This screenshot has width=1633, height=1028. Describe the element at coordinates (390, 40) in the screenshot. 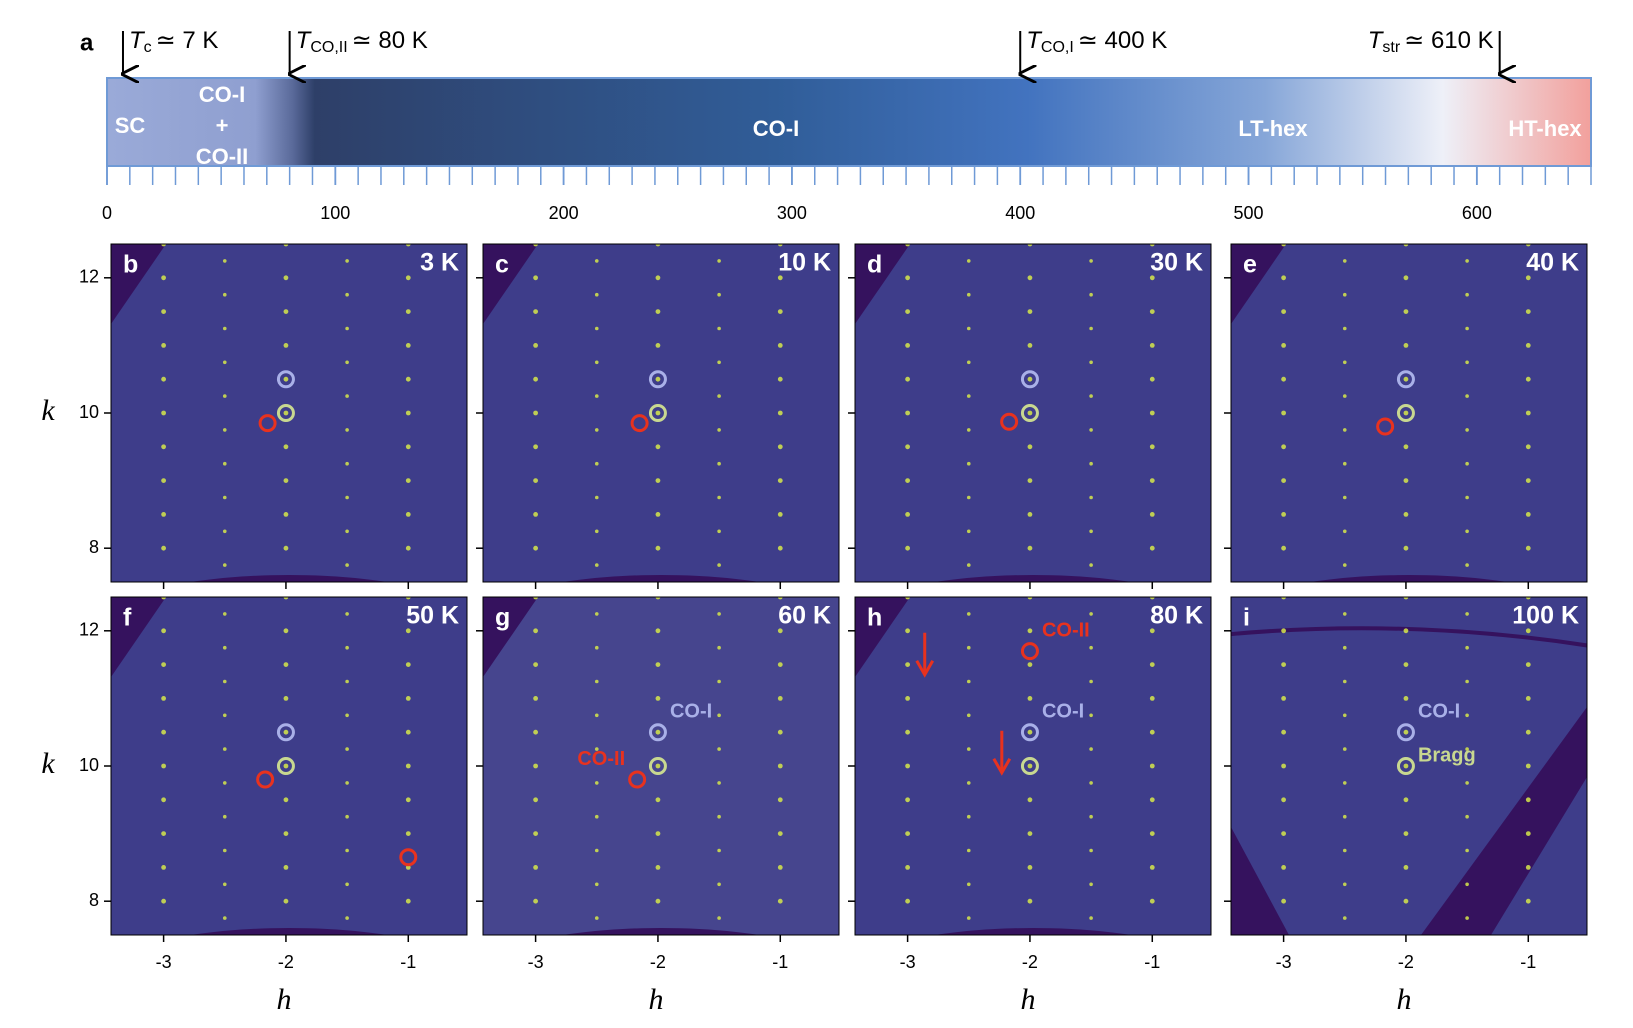

I see `transition-text: ≃ 80 K` at that location.